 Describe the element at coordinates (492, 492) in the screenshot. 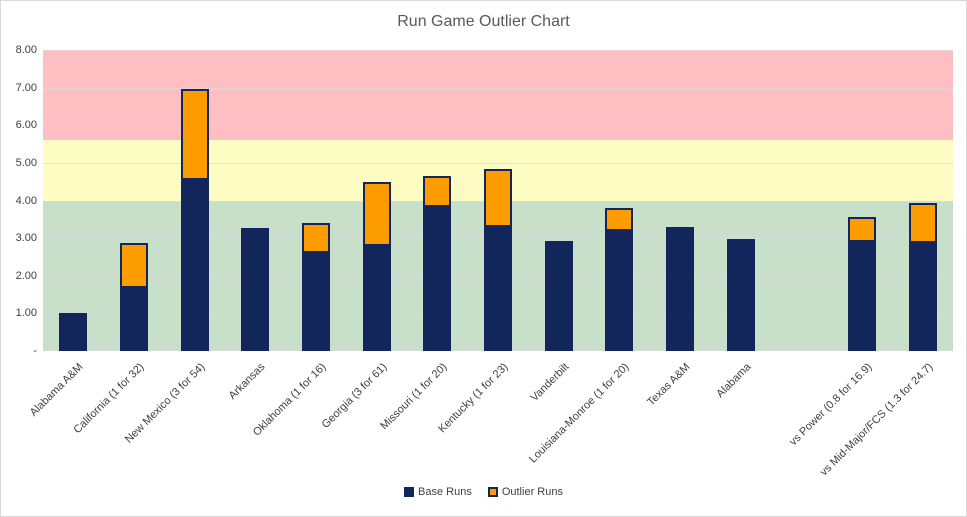

I see `outlier-runs-swatch-icon` at that location.